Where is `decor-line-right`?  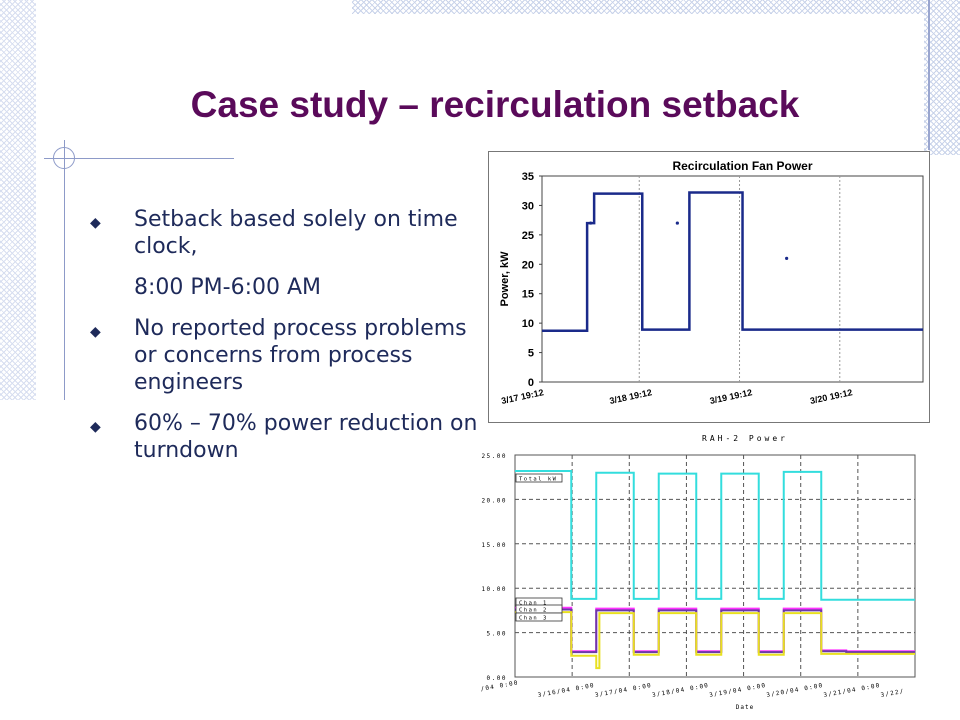
decor-line-right is located at coordinates (929, 75).